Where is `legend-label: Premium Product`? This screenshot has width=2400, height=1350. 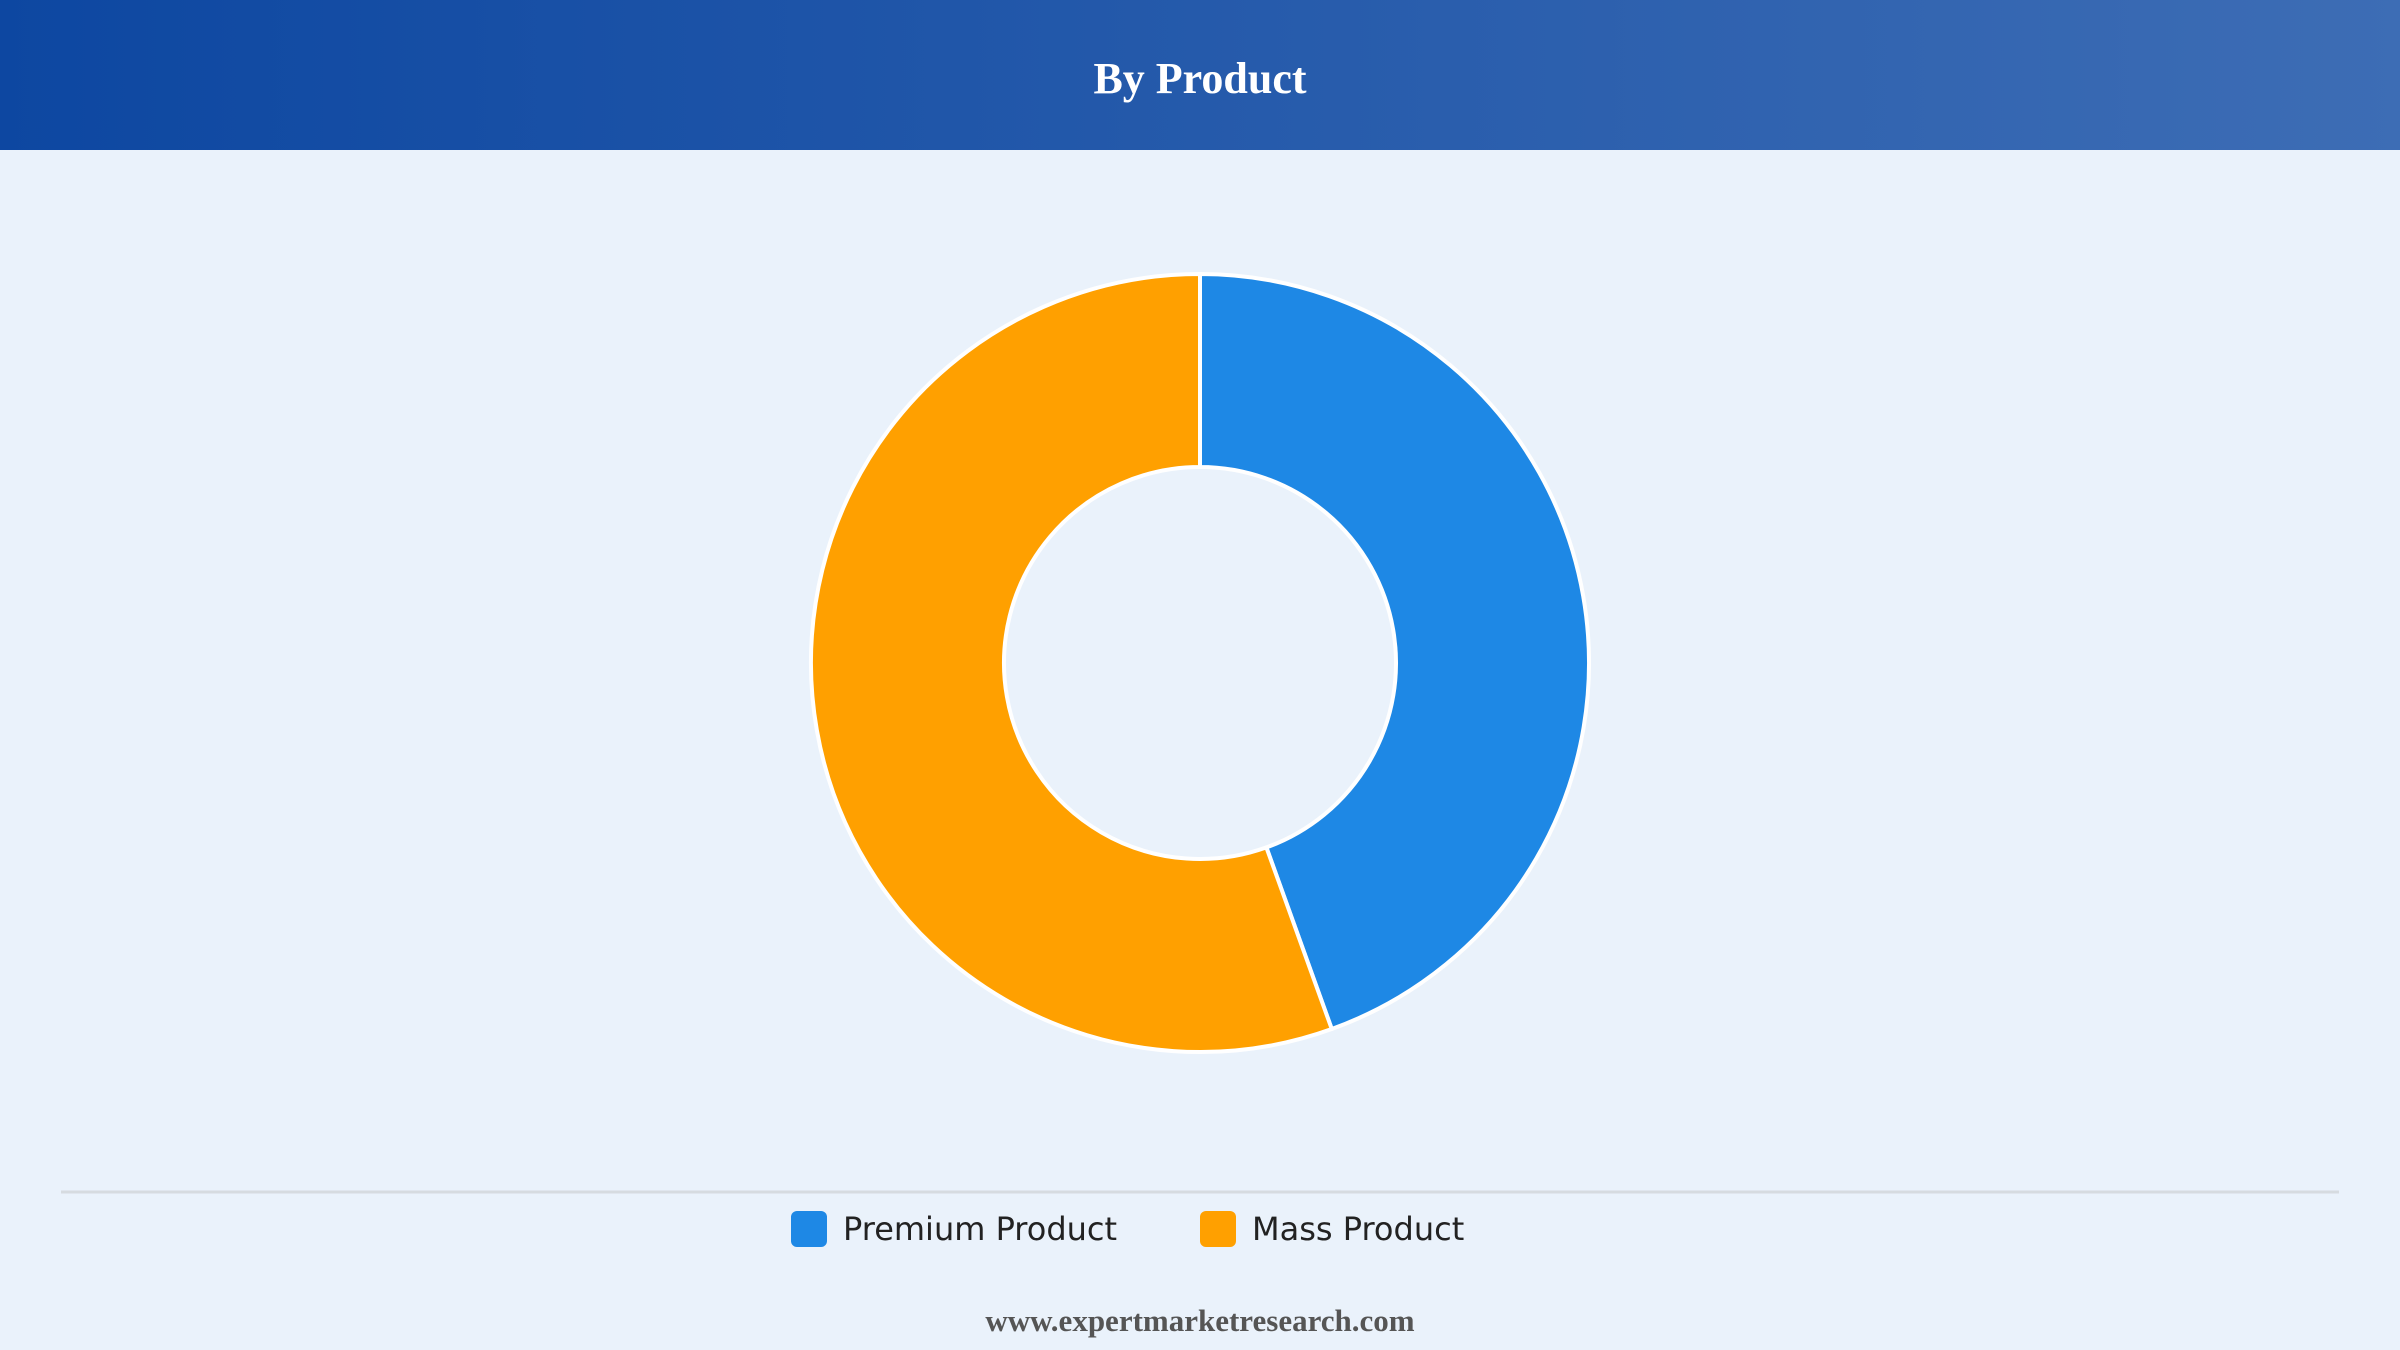 legend-label: Premium Product is located at coordinates (980, 1229).